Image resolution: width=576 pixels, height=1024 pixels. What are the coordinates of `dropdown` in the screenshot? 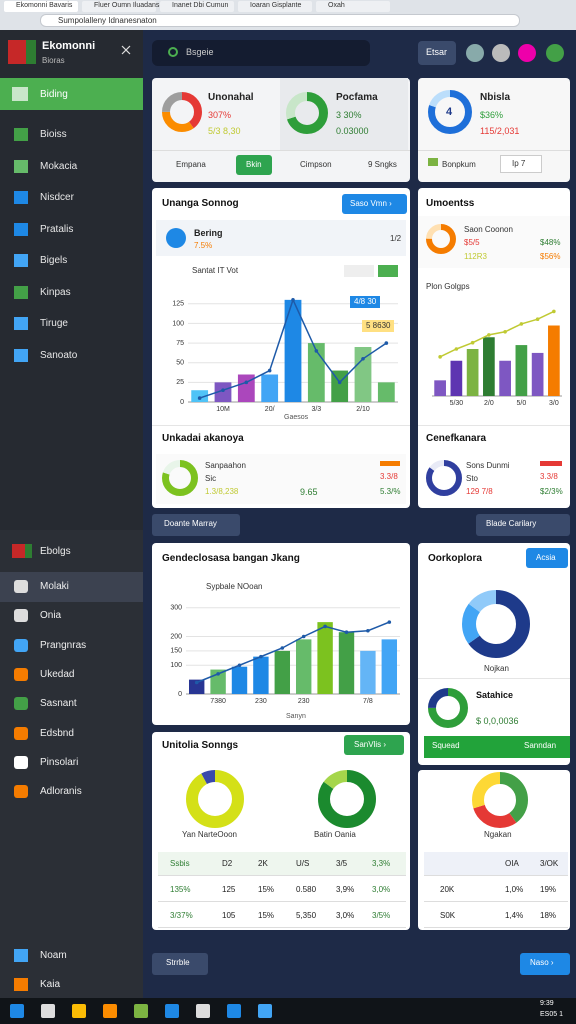 It's located at (521, 164).